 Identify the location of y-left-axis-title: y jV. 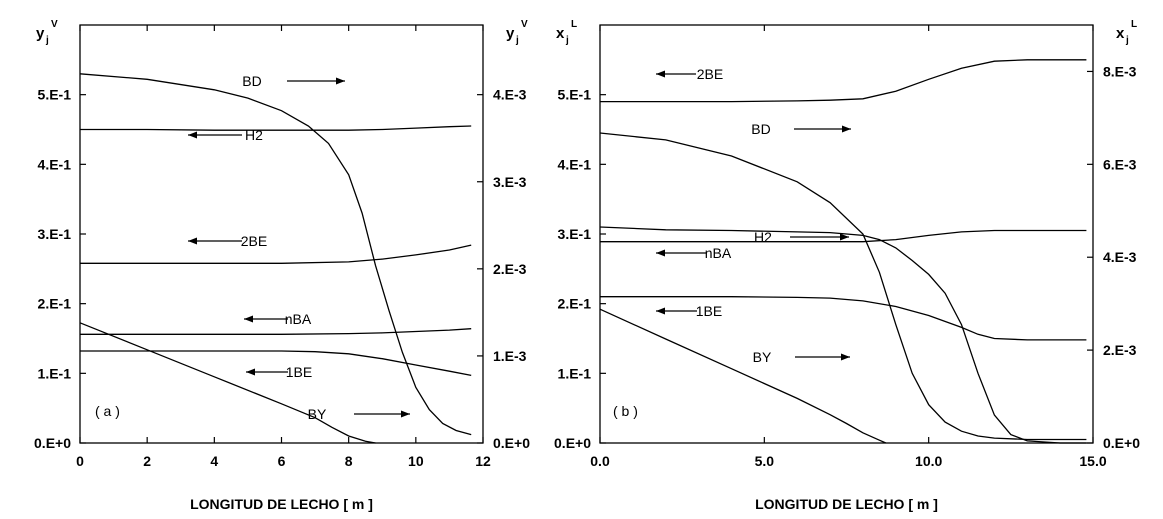
(47, 32).